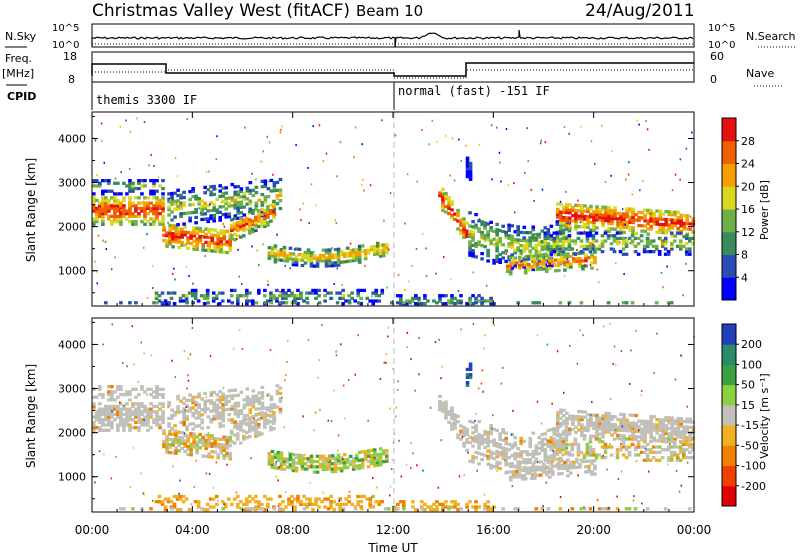 The image size is (800, 554). Describe the element at coordinates (750, 445) in the screenshot. I see `colorbar-tick-label: -50` at that location.